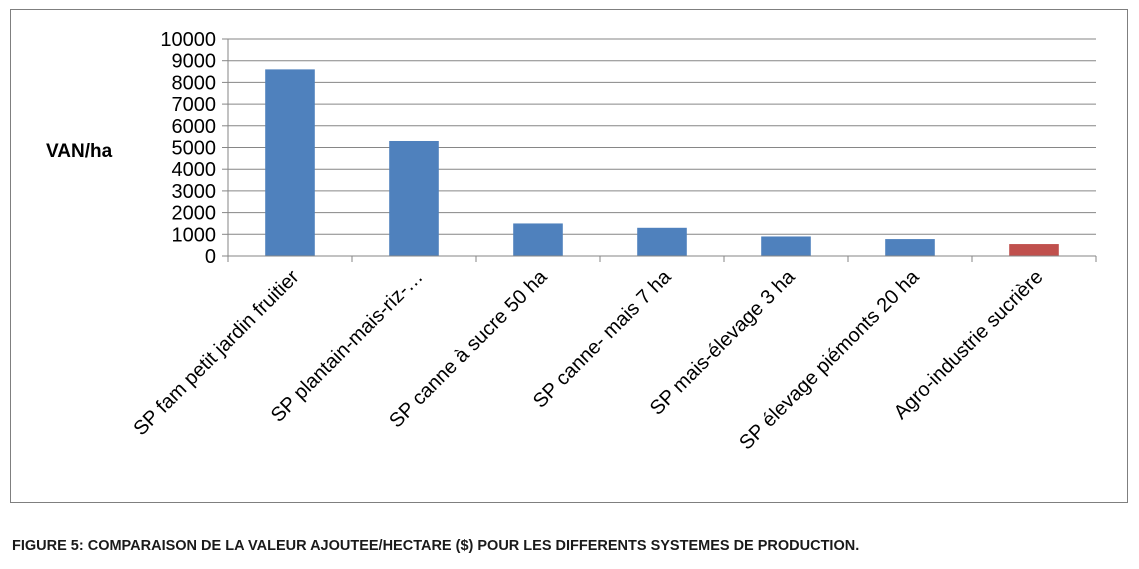 The width and height of the screenshot is (1139, 569). What do you see at coordinates (194, 105) in the screenshot?
I see `y-tick-label: 7000` at bounding box center [194, 105].